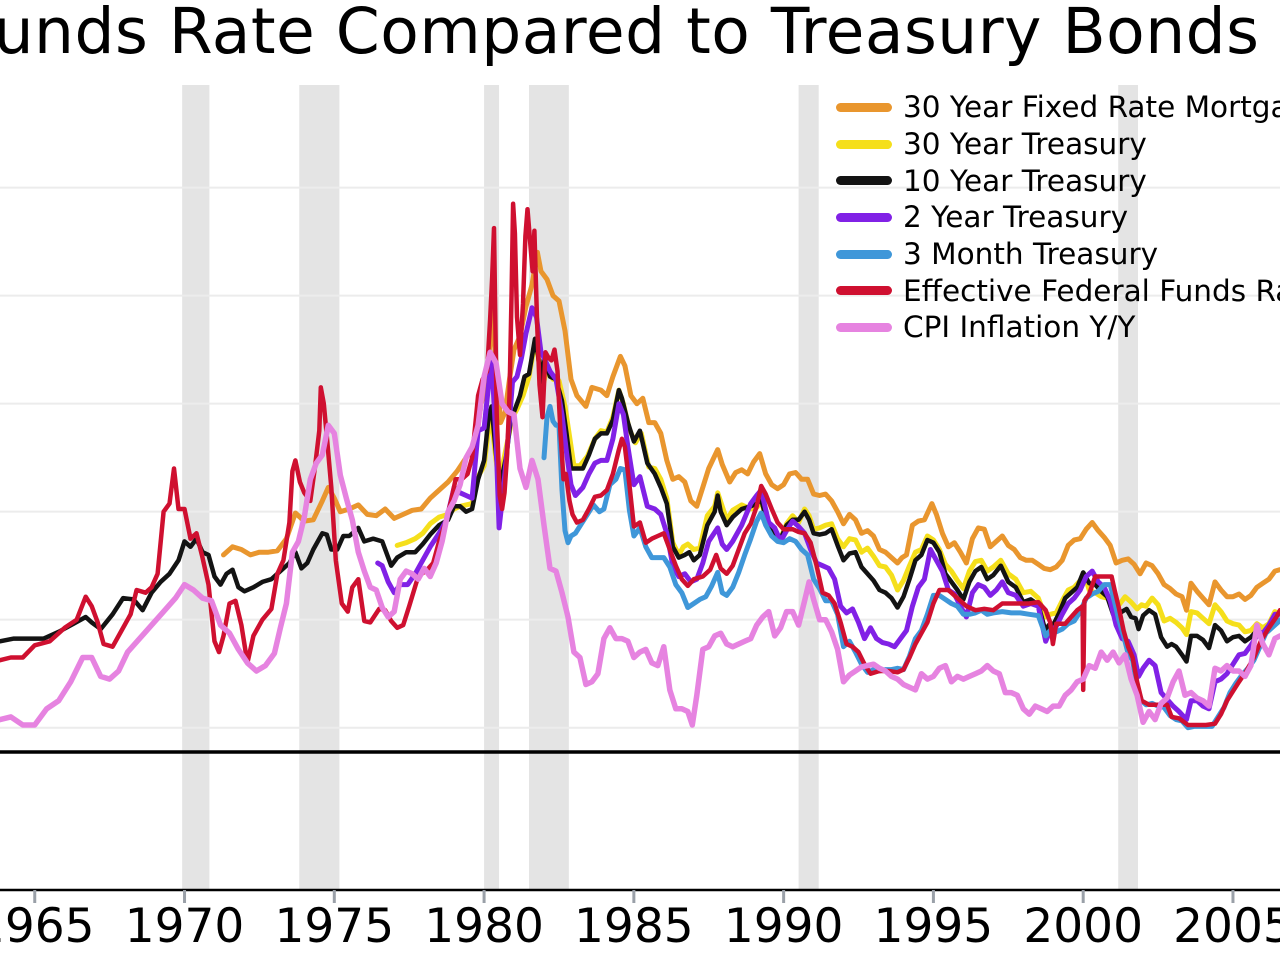 This screenshot has width=1280, height=960. I want to click on legend-row: 30 Year Fixed Rate Mortgage, so click(1058, 107).